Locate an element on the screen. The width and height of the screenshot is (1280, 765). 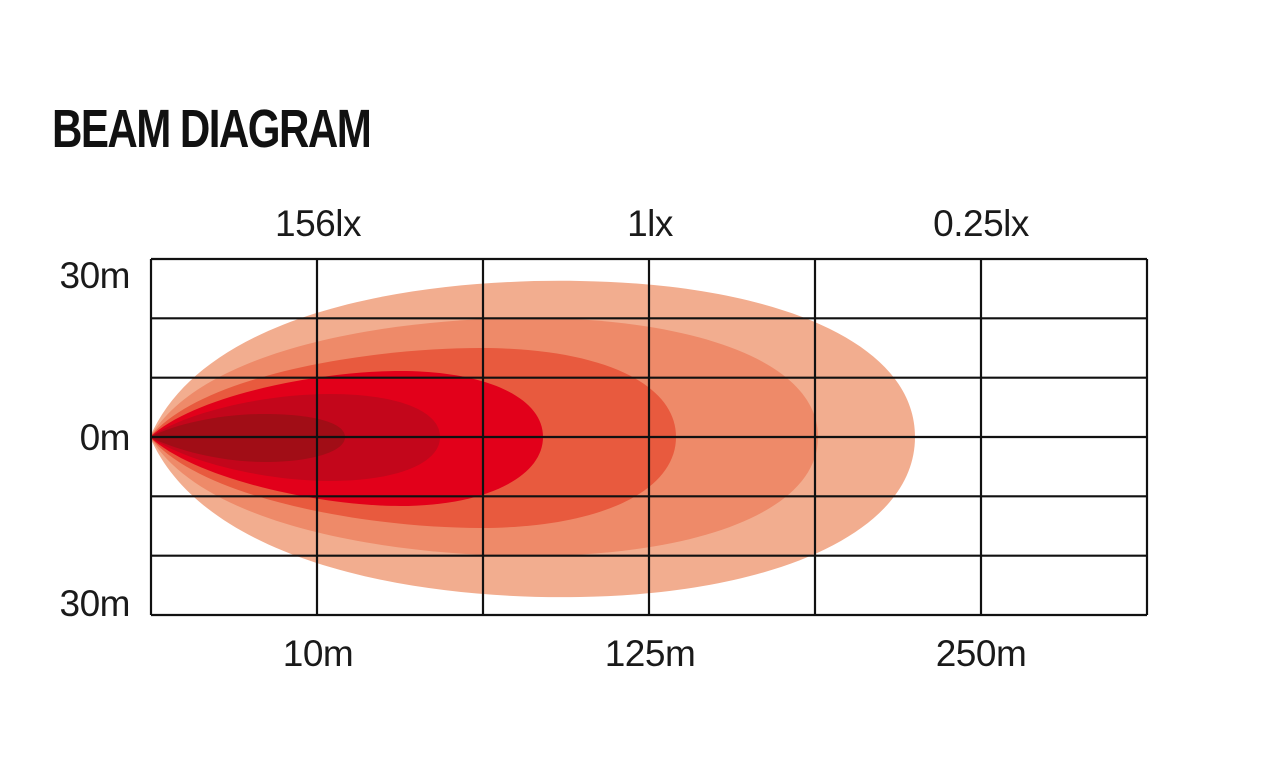
distance-label-250m: 250m is located at coordinates (981, 653).